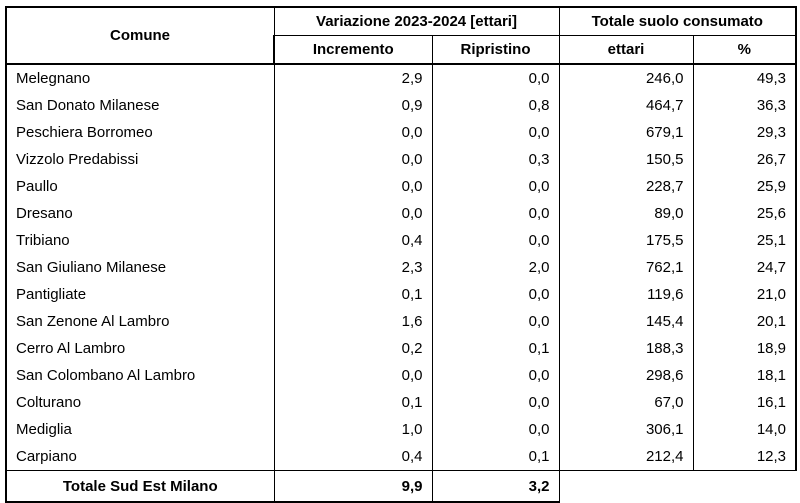  Describe the element at coordinates (745, 78) in the screenshot. I see `percent-cell: 49,3` at that location.